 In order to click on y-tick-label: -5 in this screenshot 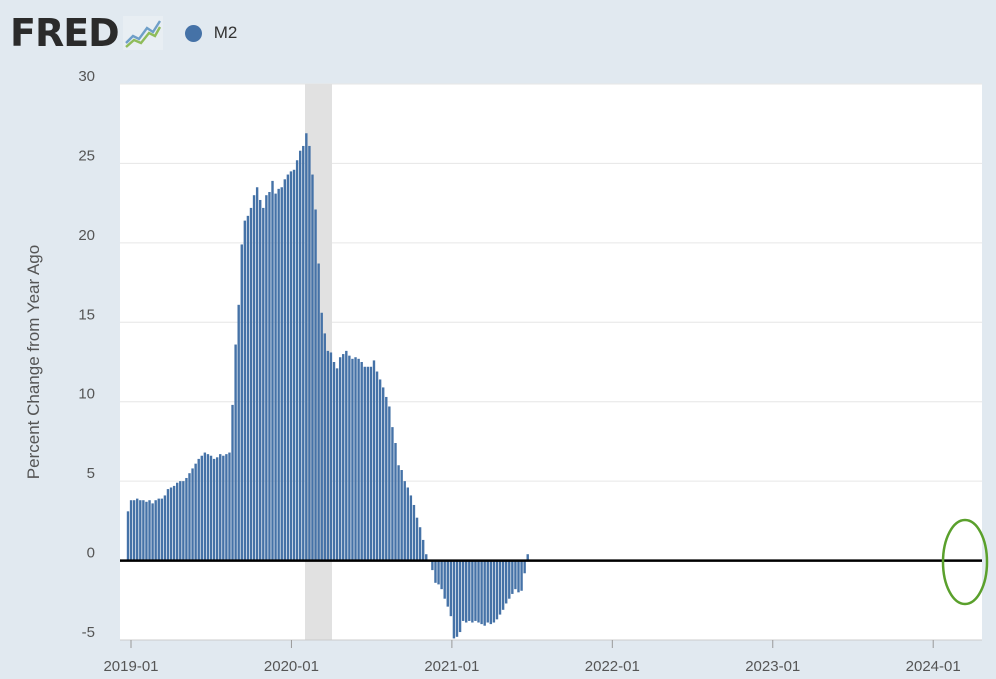, I will do `click(88, 632)`.